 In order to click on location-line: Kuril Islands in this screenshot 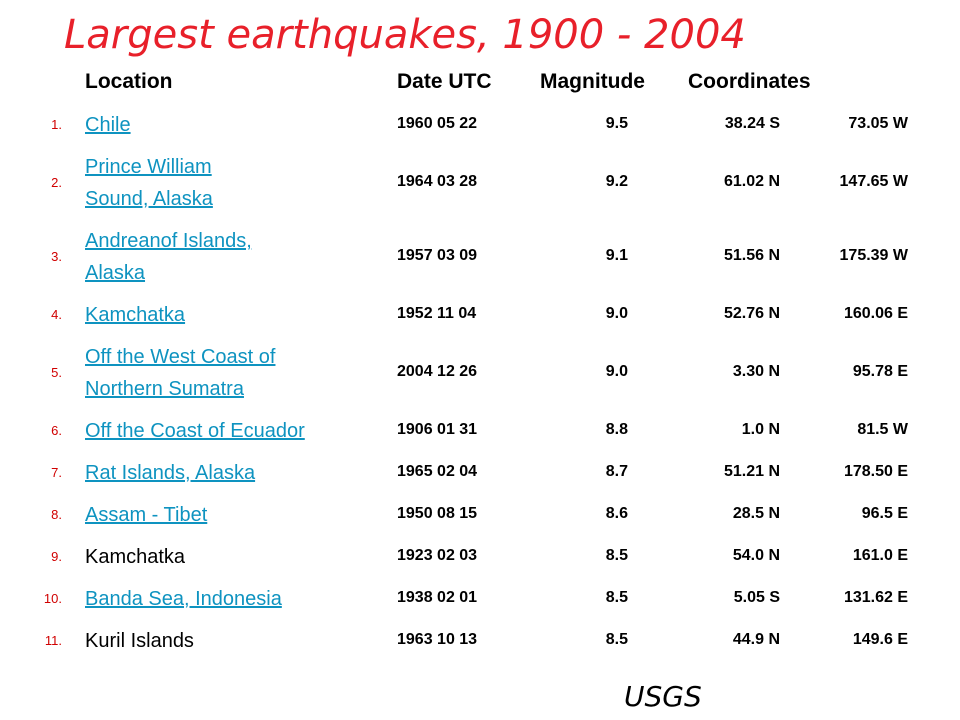, I will do `click(139, 641)`.